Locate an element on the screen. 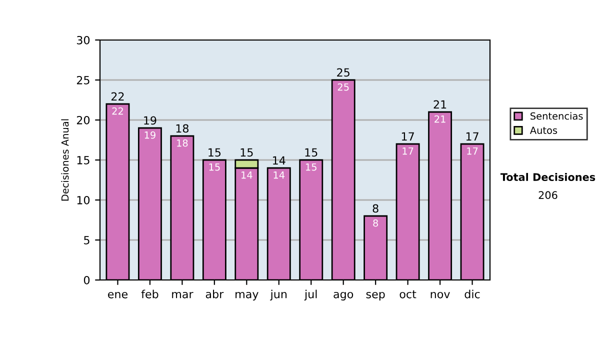  x-tick-label: nov is located at coordinates (440, 295).